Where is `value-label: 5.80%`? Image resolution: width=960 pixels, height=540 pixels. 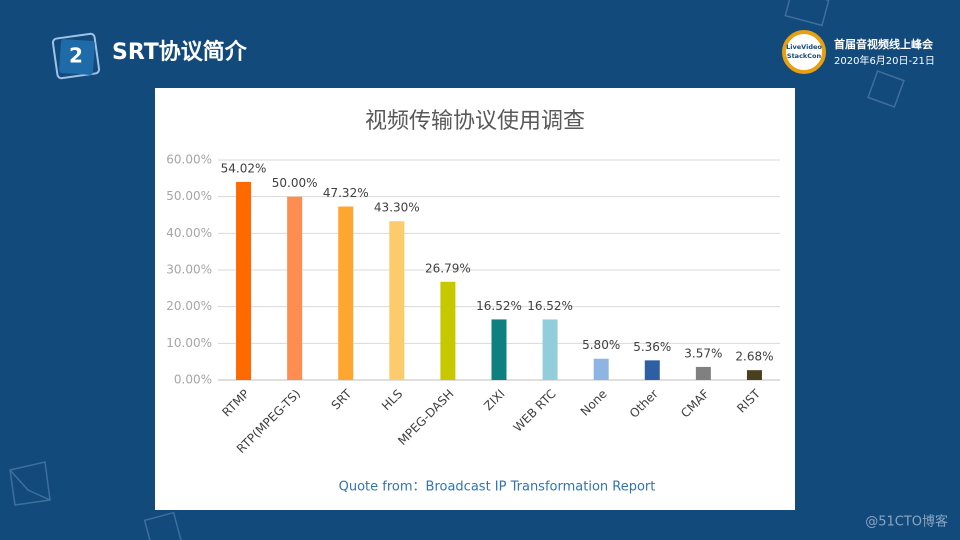
value-label: 5.80% is located at coordinates (601, 345).